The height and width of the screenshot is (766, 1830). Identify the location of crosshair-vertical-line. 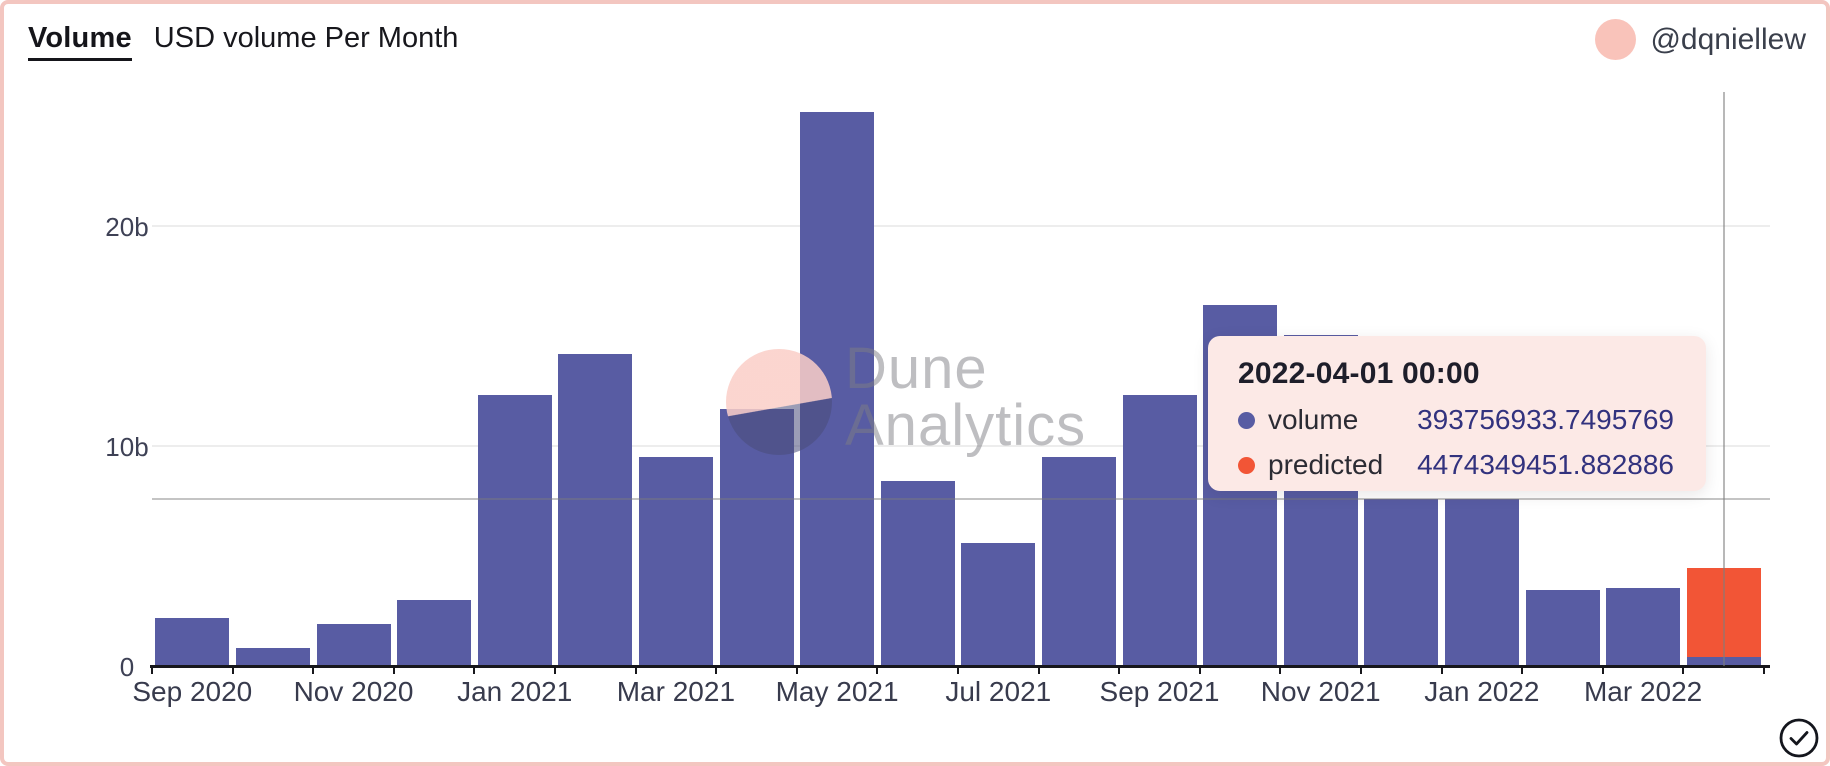
(1723, 379).